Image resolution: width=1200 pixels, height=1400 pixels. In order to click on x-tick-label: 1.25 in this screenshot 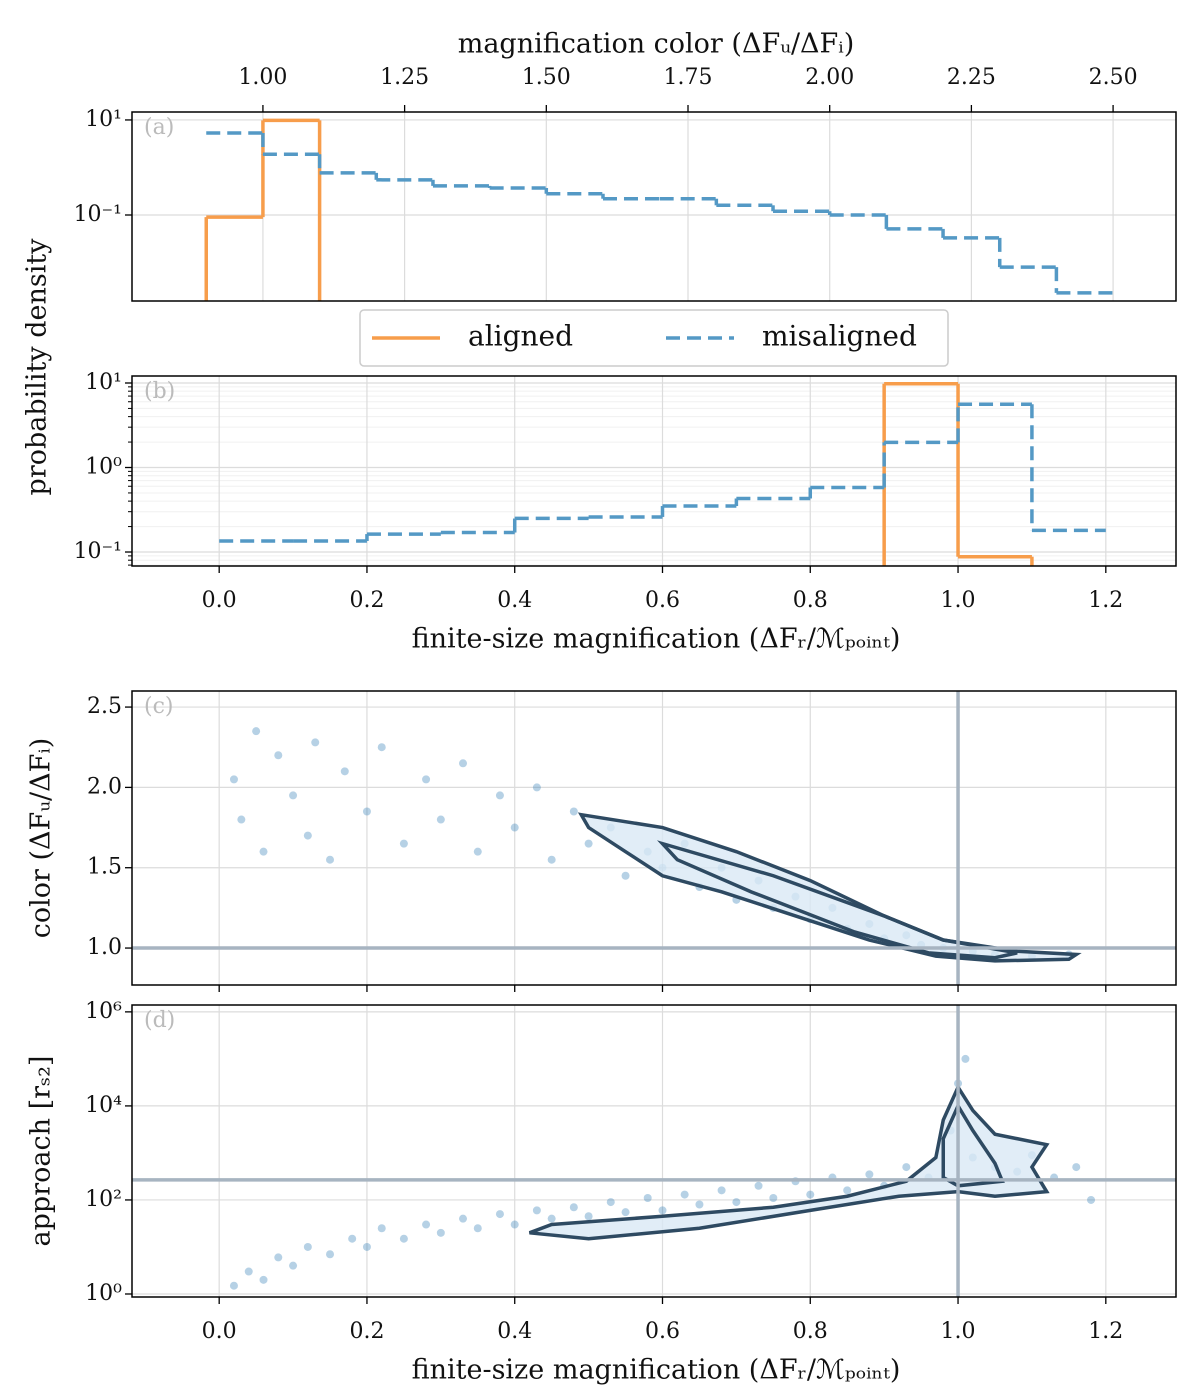, I will do `click(404, 77)`.